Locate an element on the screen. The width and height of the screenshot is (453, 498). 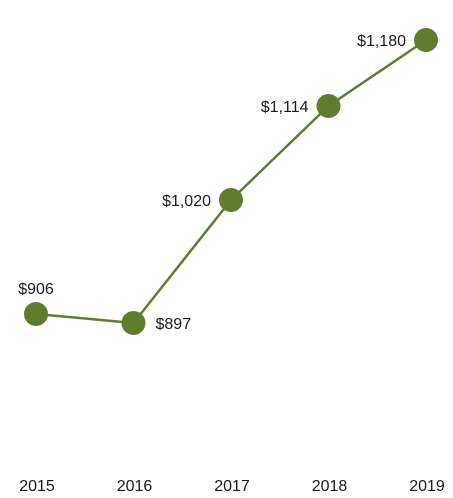
data-label-2019: $1,180 is located at coordinates (381, 41).